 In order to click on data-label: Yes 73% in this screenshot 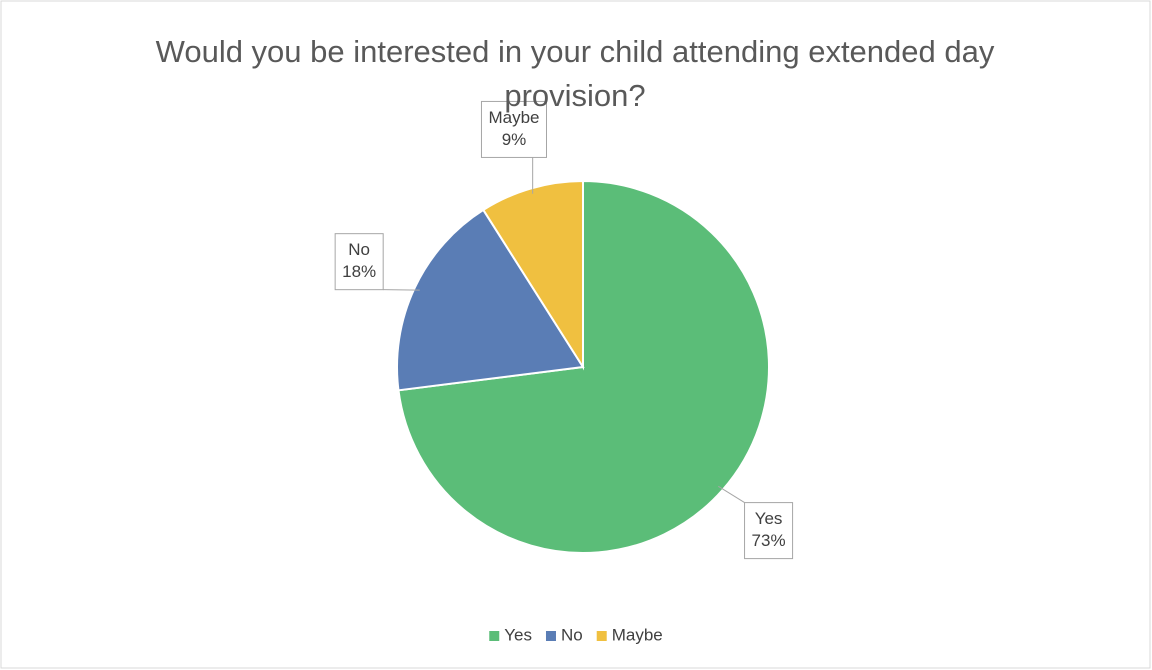, I will do `click(756, 522)`.